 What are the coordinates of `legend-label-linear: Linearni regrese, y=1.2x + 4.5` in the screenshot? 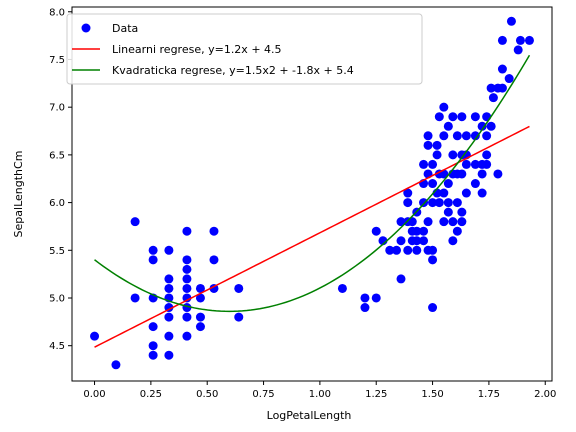 It's located at (197, 49).